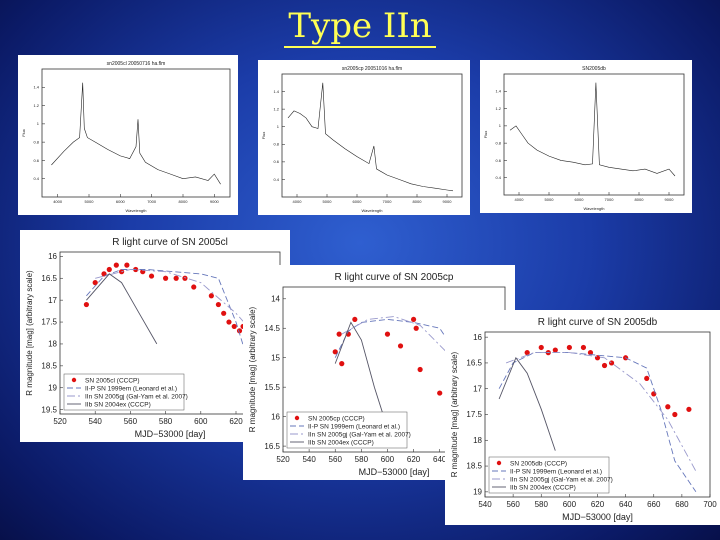 The width and height of the screenshot is (720, 540). I want to click on x-tick-label: 4000, so click(58, 201).